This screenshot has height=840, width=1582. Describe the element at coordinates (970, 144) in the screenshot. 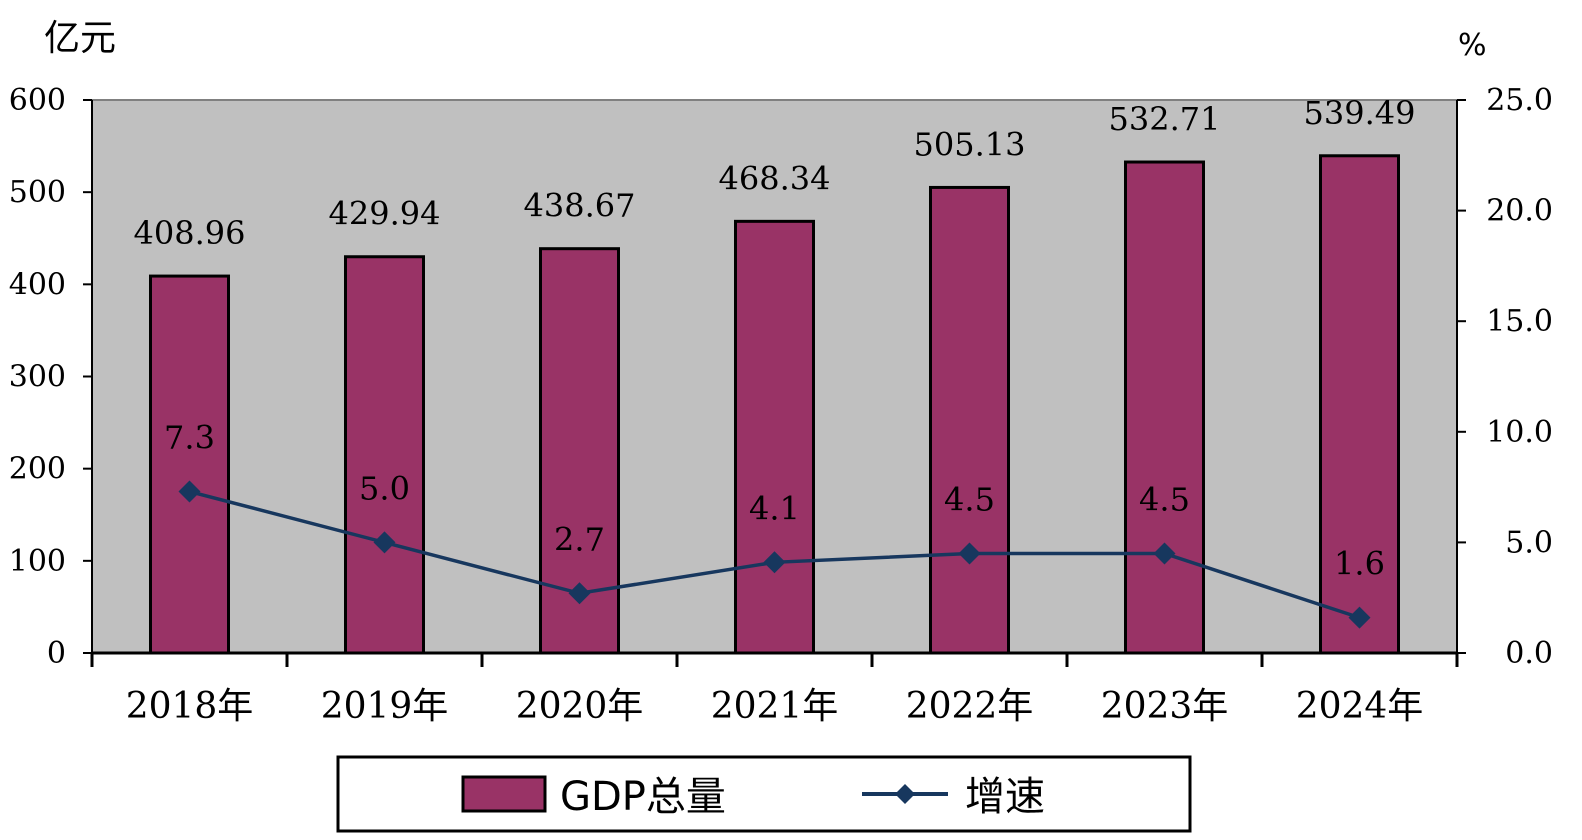

I see `bar-value-label: 505.13` at that location.